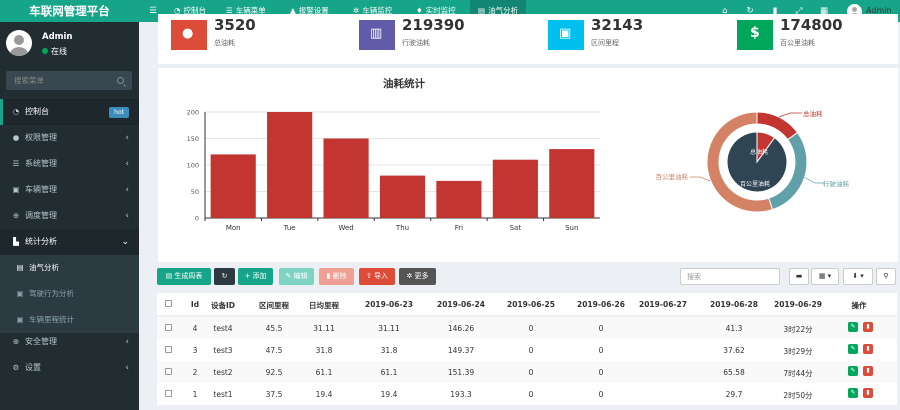 The height and width of the screenshot is (410, 900). Describe the element at coordinates (223, 328) in the screenshot. I see `table-cell: test4` at that location.